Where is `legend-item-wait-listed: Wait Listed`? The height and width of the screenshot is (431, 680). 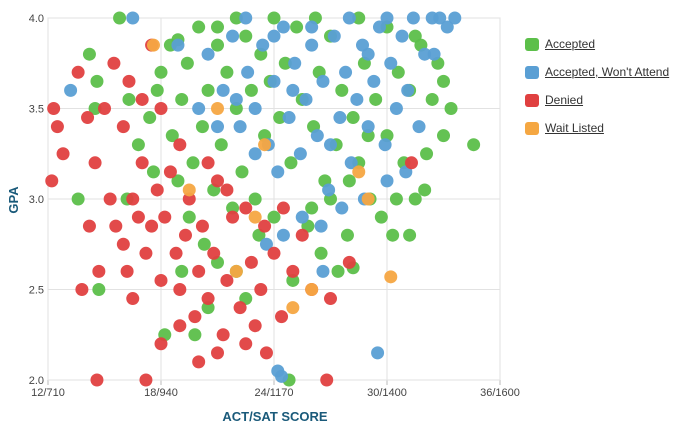 legend-item-wait-listed: Wait Listed is located at coordinates (597, 128).